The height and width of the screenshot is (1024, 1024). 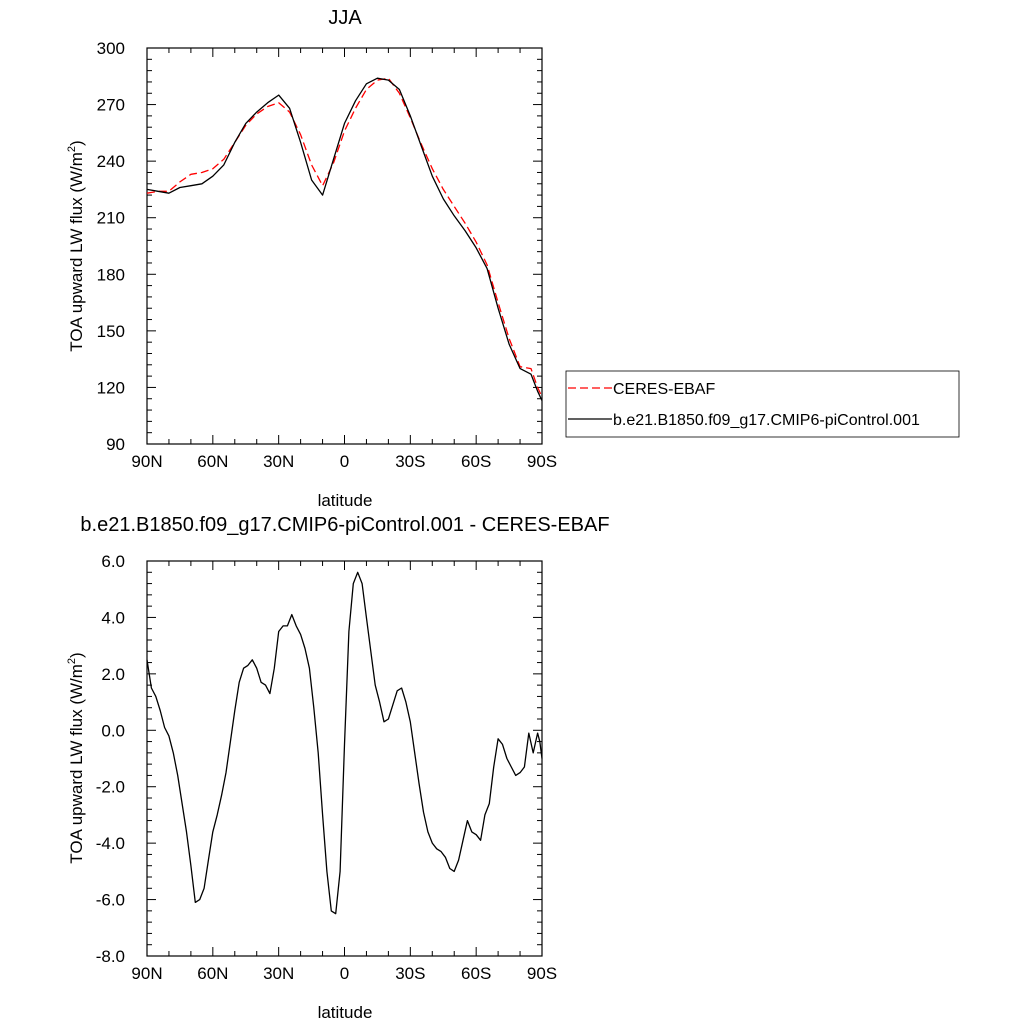 I want to click on top-chart-title: JJA, so click(x=345, y=18).